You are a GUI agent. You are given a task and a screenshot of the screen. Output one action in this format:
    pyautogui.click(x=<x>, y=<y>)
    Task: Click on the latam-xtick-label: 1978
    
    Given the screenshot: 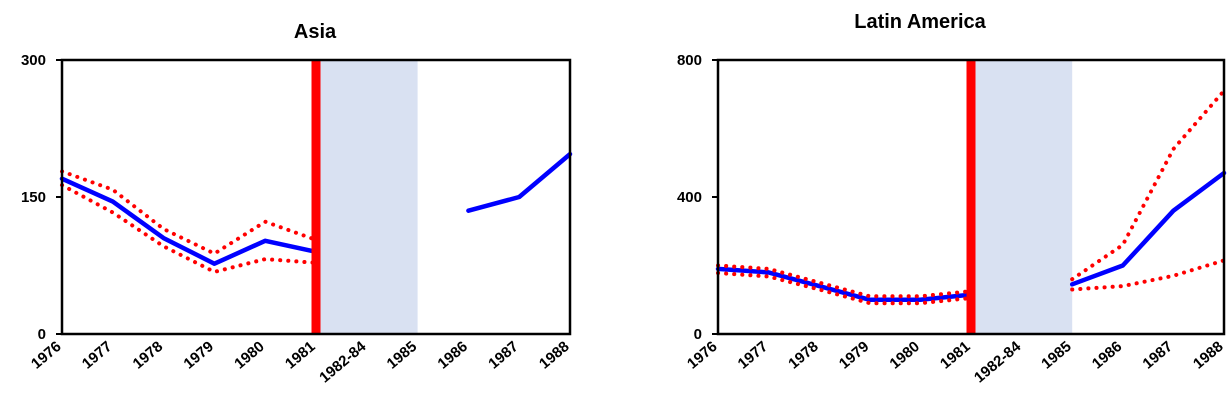 What is the action you would take?
    pyautogui.click(x=803, y=355)
    